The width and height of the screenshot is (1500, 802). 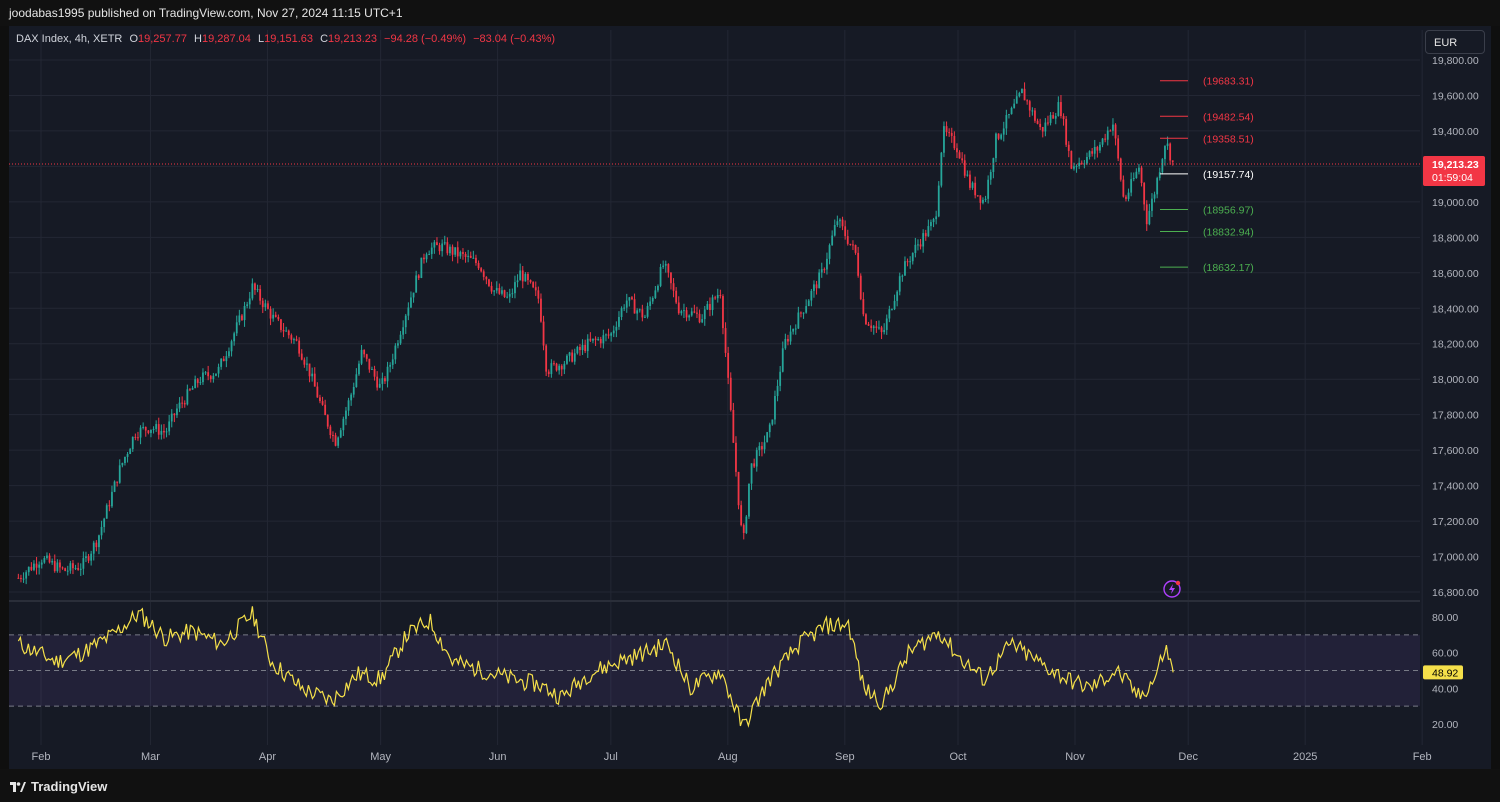 I want to click on change-value-2: −83.04 (−0.43%), so click(x=514, y=39).